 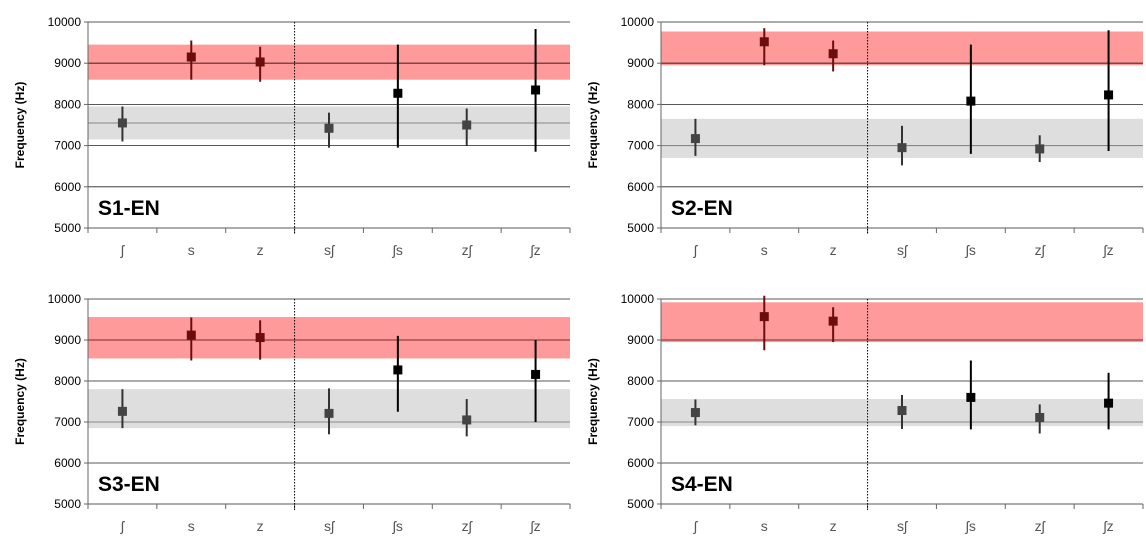 I want to click on panel-label: S1-EN, so click(x=129, y=208).